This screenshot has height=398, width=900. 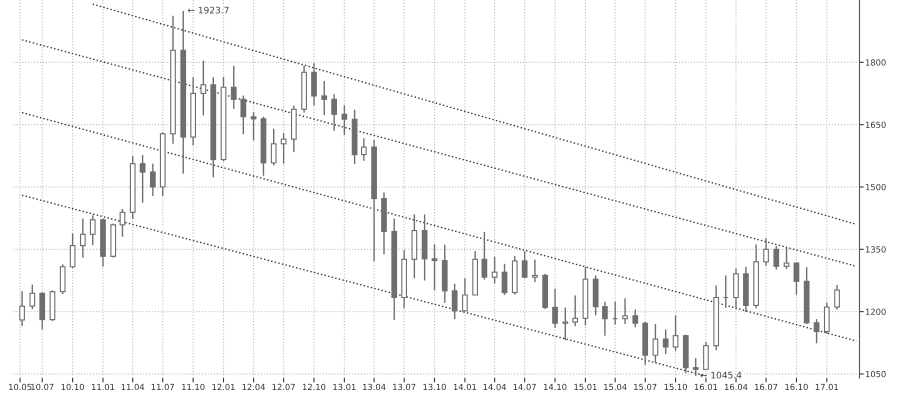 I want to click on x-tick-label: 15.04, so click(x=615, y=387).